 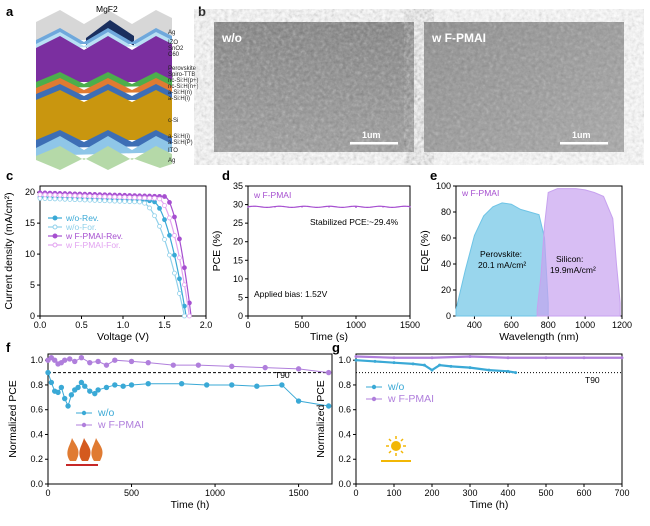 What do you see at coordinates (171, 33) in the screenshot?
I see `layer-label: Ag` at bounding box center [171, 33].